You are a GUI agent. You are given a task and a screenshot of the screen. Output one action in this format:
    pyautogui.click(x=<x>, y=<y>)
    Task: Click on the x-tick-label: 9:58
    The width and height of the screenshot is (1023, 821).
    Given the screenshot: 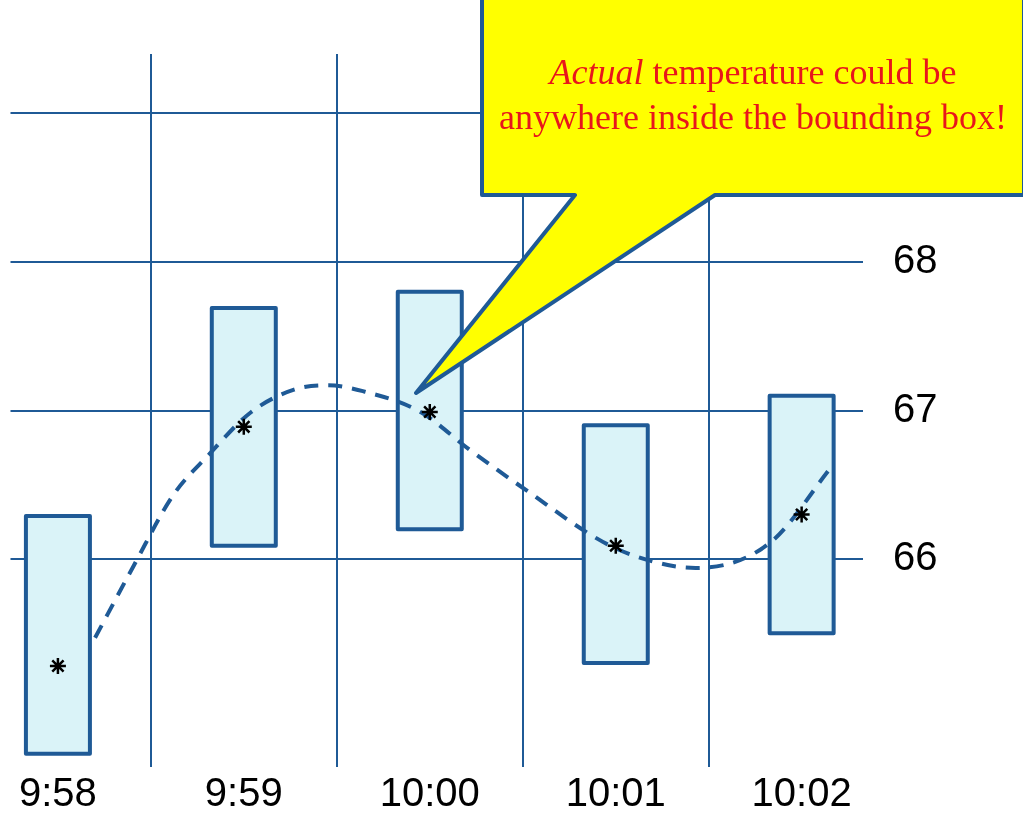 What is the action you would take?
    pyautogui.click(x=57, y=792)
    